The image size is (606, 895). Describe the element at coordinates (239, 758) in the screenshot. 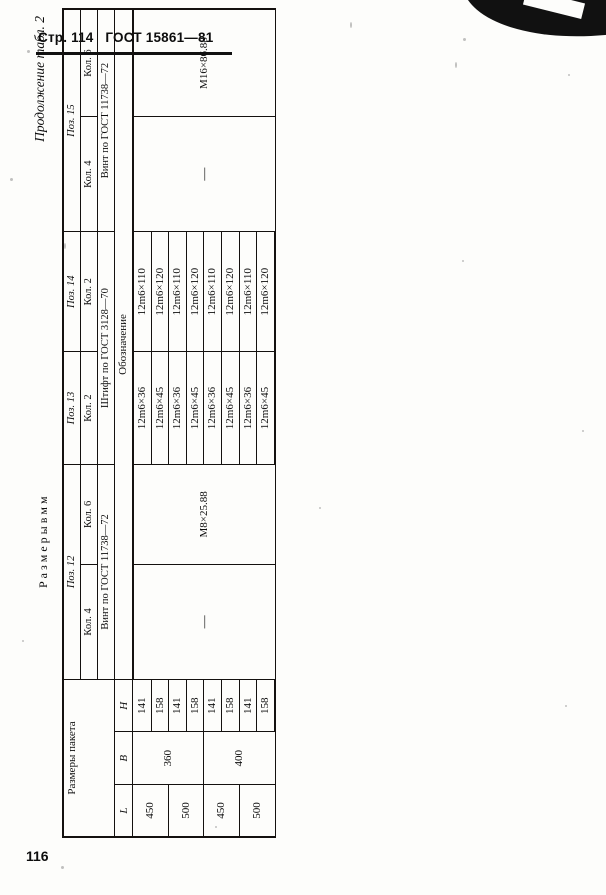

I see `cell-B: 400` at that location.